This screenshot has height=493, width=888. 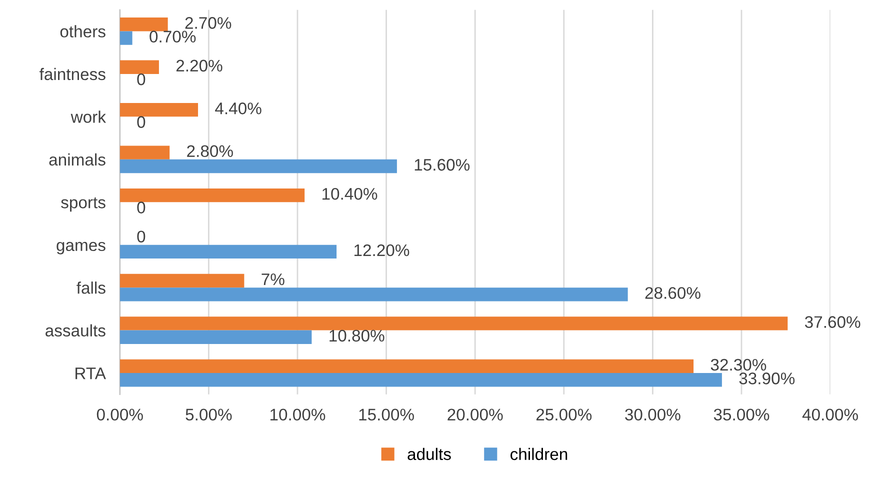 I want to click on data-label: 32.30%, so click(x=738, y=364).